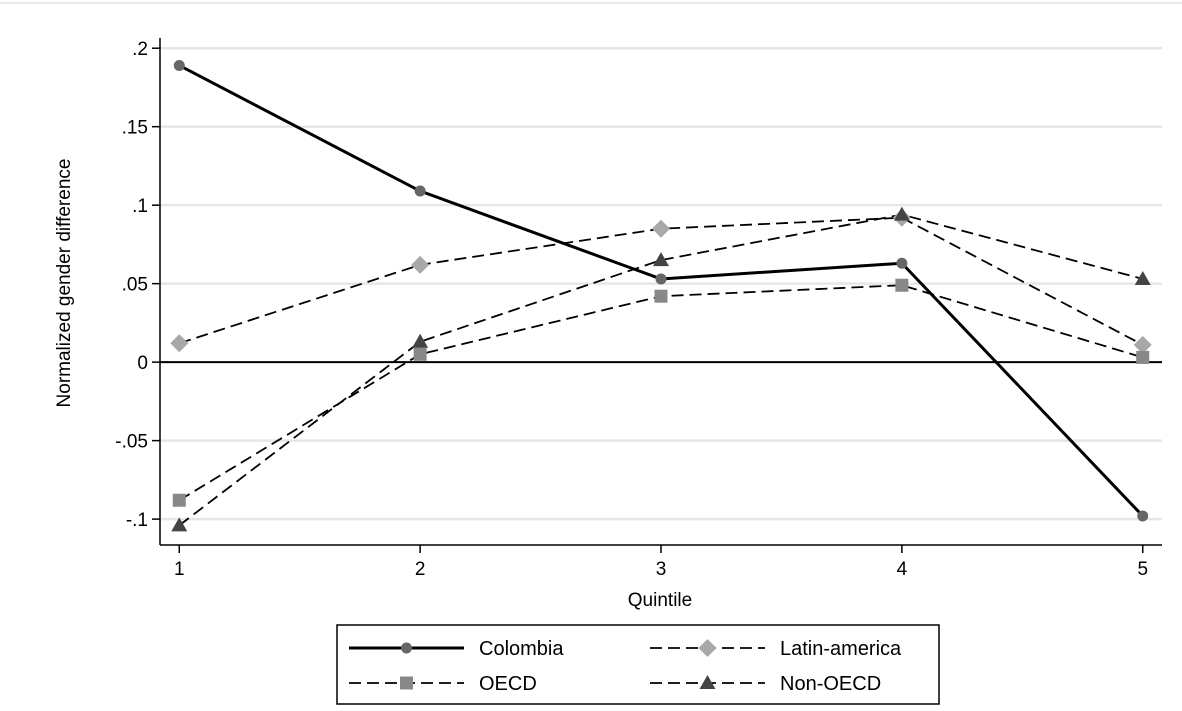  What do you see at coordinates (420, 569) in the screenshot?
I see `x-tick-label: 2` at bounding box center [420, 569].